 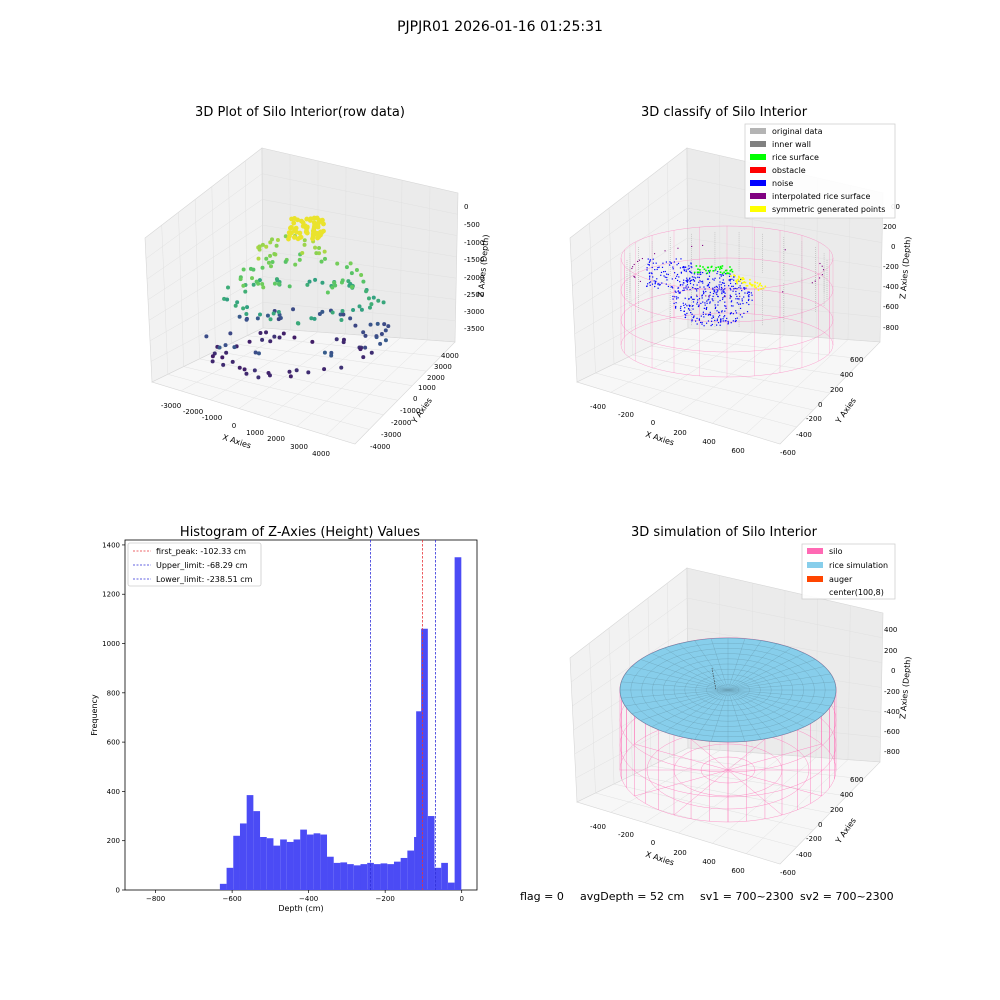 I want to click on silo-ring, so click(x=727, y=345).